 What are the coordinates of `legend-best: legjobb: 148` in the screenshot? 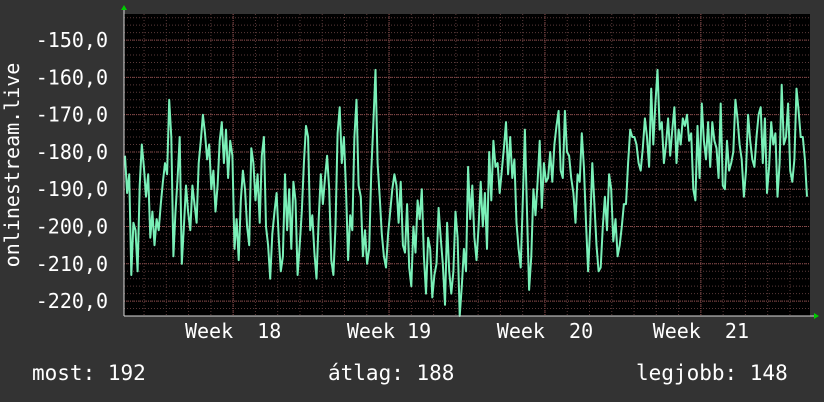 It's located at (712, 373).